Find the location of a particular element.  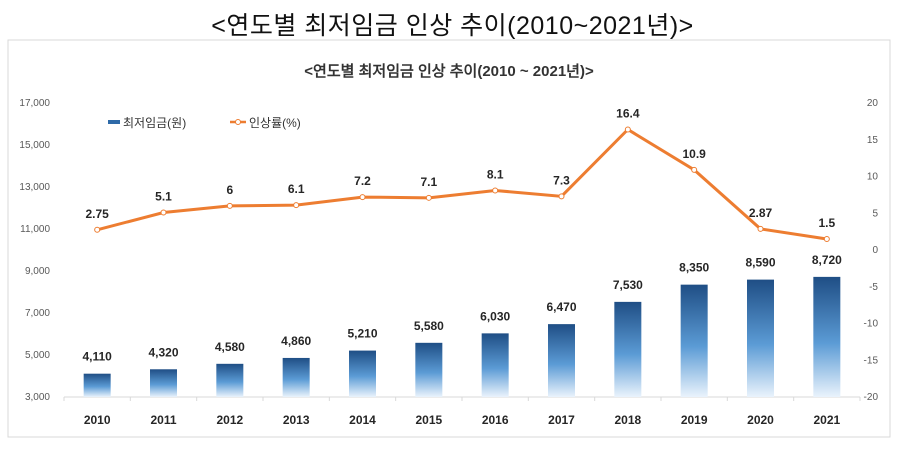

right-tick-label: 15 is located at coordinates (873, 140).